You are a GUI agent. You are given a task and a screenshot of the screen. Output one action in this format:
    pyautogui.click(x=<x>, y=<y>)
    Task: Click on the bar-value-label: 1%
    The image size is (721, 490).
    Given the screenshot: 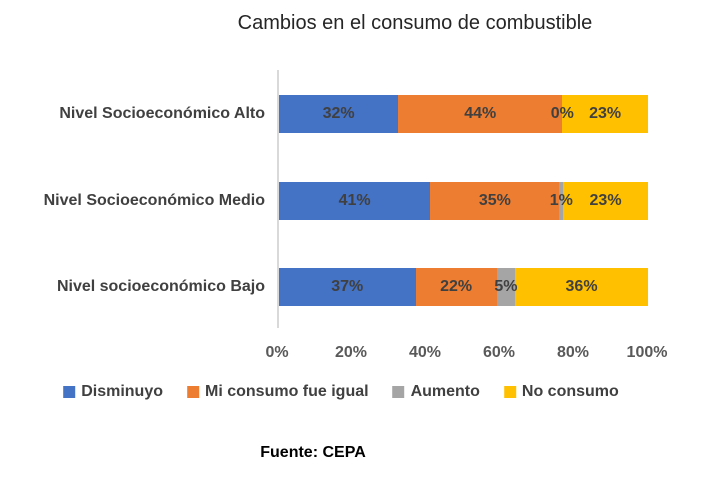 What is the action you would take?
    pyautogui.click(x=561, y=200)
    